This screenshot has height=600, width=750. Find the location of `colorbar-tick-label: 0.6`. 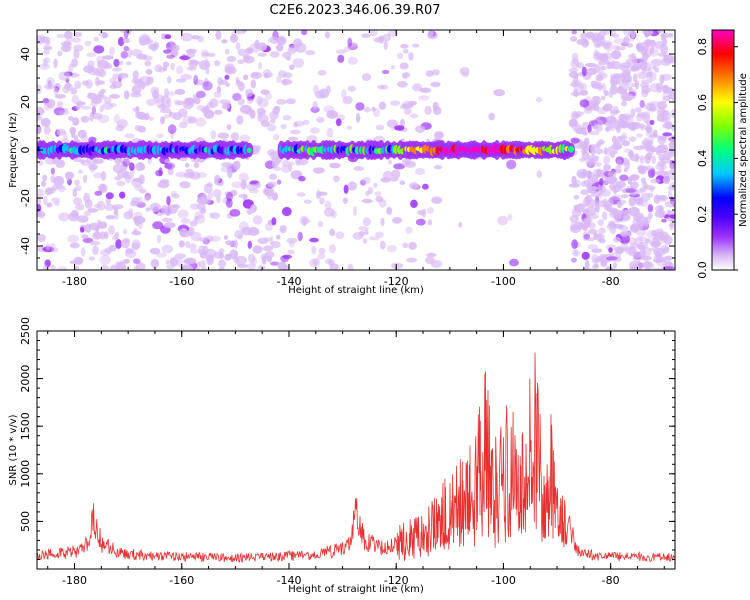

colorbar-tick-label: 0.6 is located at coordinates (702, 103).